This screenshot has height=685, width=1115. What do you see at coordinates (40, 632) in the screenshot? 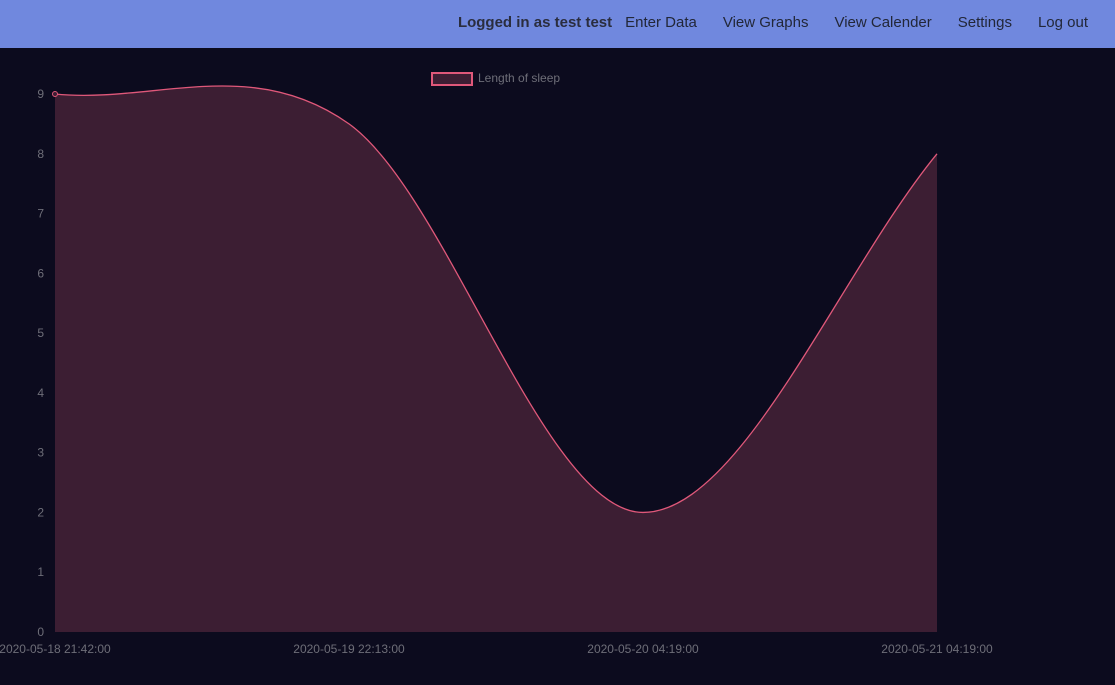
I see `y-tick-label: 0` at bounding box center [40, 632].